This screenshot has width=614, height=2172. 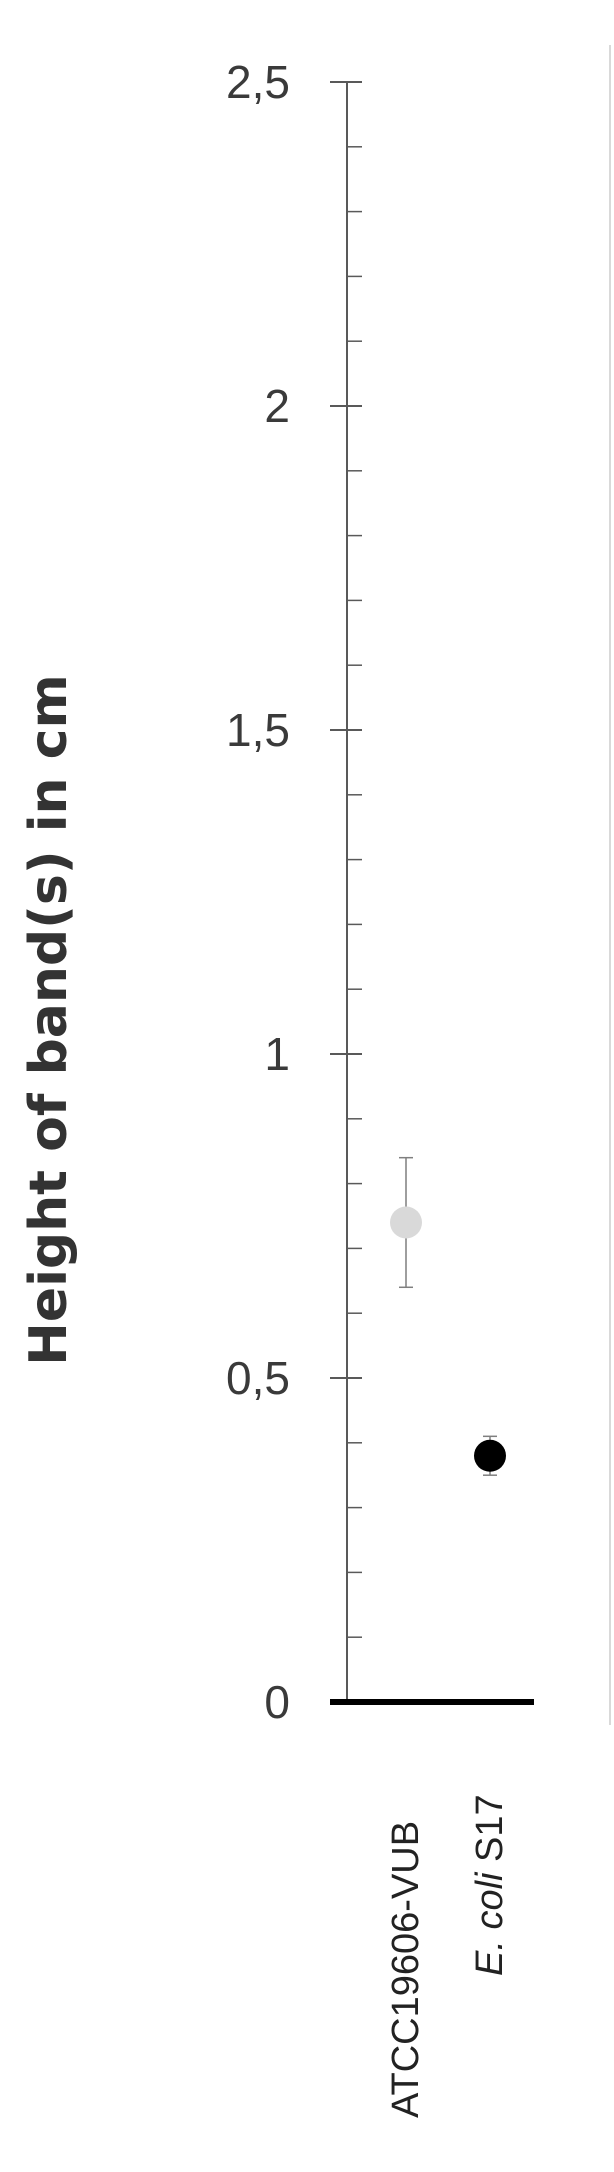 What do you see at coordinates (277, 1702) in the screenshot?
I see `y-tick-label: 0` at bounding box center [277, 1702].